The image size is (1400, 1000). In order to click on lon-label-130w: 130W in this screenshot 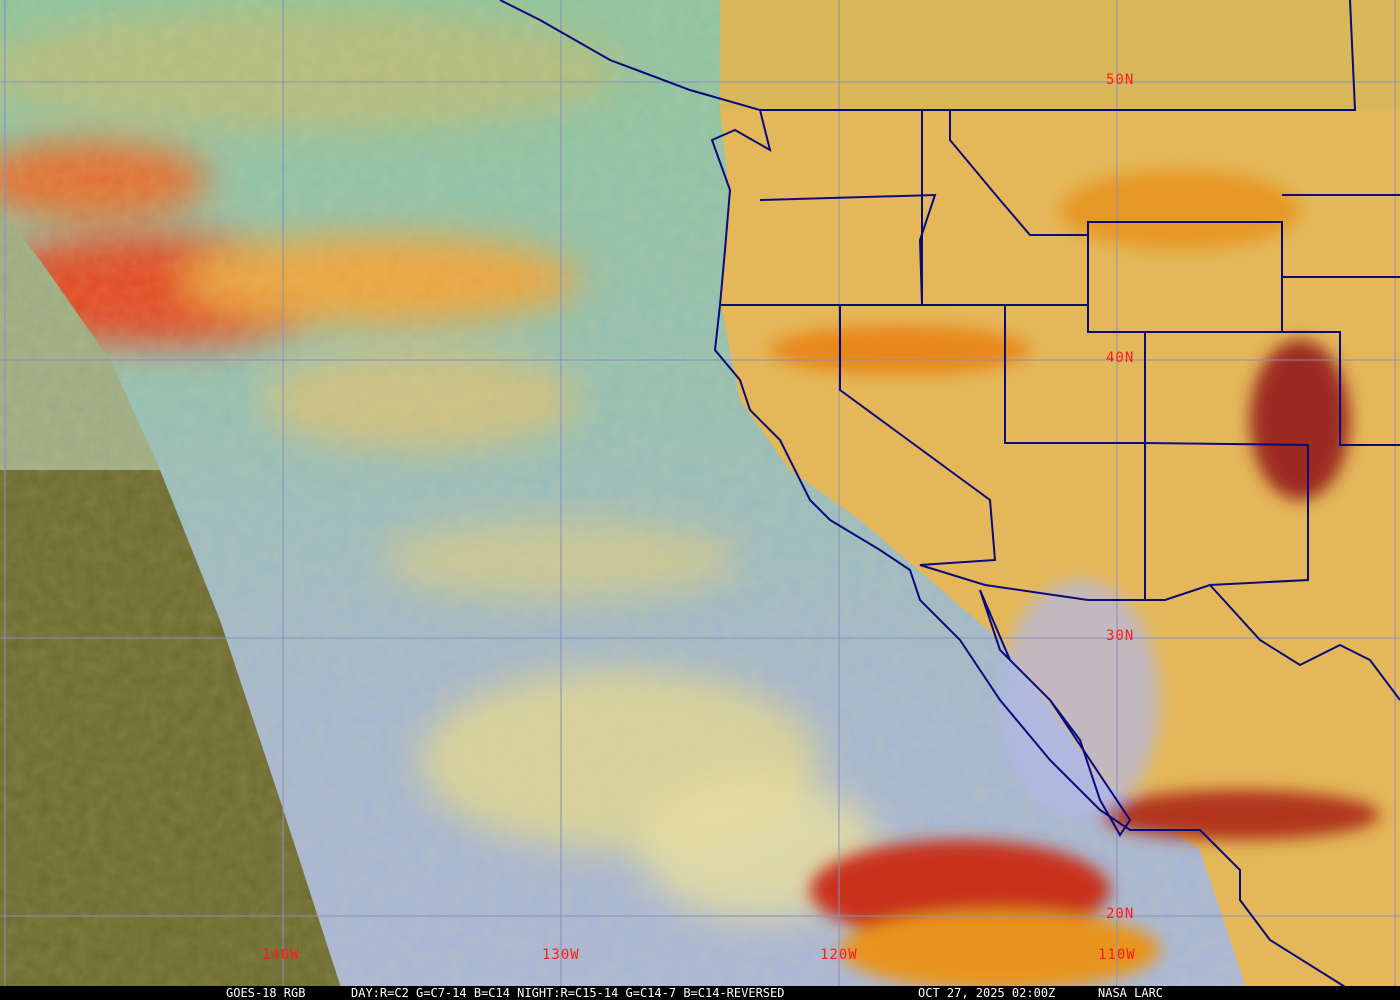, I will do `click(561, 955)`.